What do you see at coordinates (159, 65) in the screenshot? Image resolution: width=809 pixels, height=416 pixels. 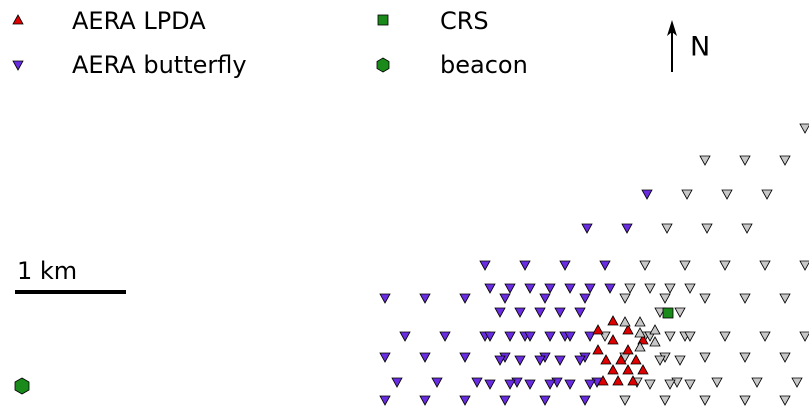 I see `legend-label: AERA butterfly` at bounding box center [159, 65].